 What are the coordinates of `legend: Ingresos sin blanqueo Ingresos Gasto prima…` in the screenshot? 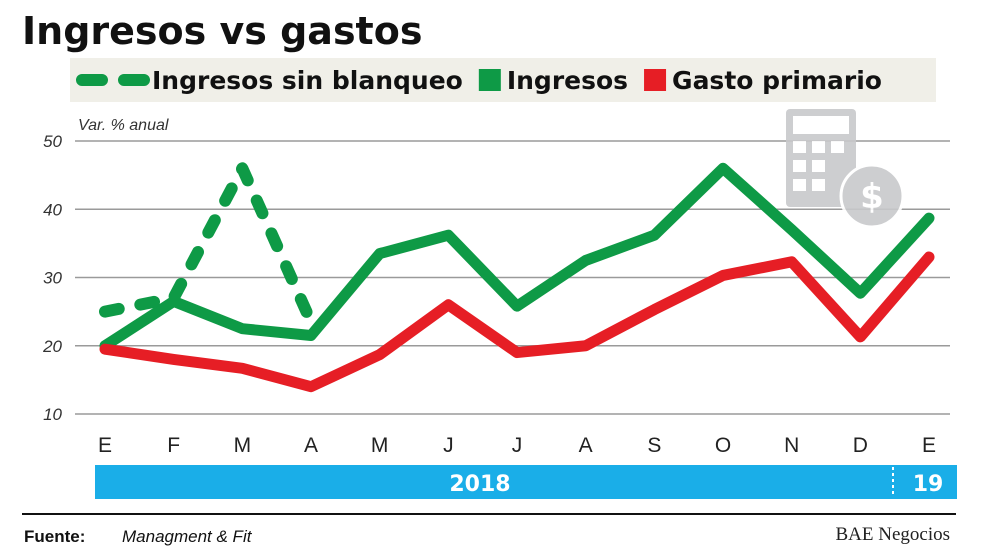 It's located at (479, 80).